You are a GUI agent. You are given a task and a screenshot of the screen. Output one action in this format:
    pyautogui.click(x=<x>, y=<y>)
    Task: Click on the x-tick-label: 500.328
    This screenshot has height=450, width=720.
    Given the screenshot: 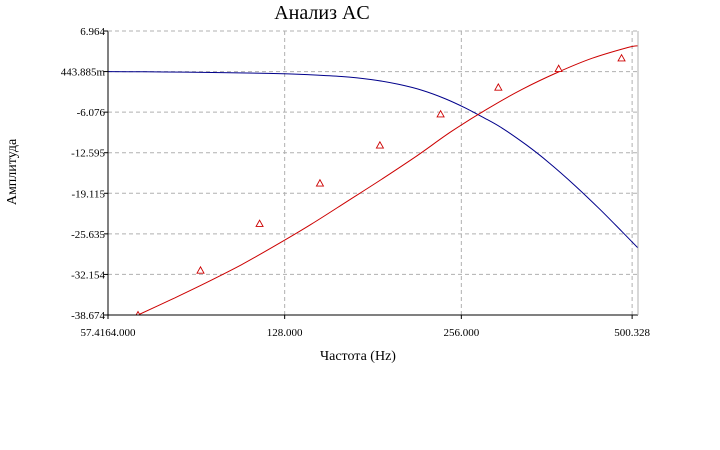 What is the action you would take?
    pyautogui.click(x=632, y=333)
    